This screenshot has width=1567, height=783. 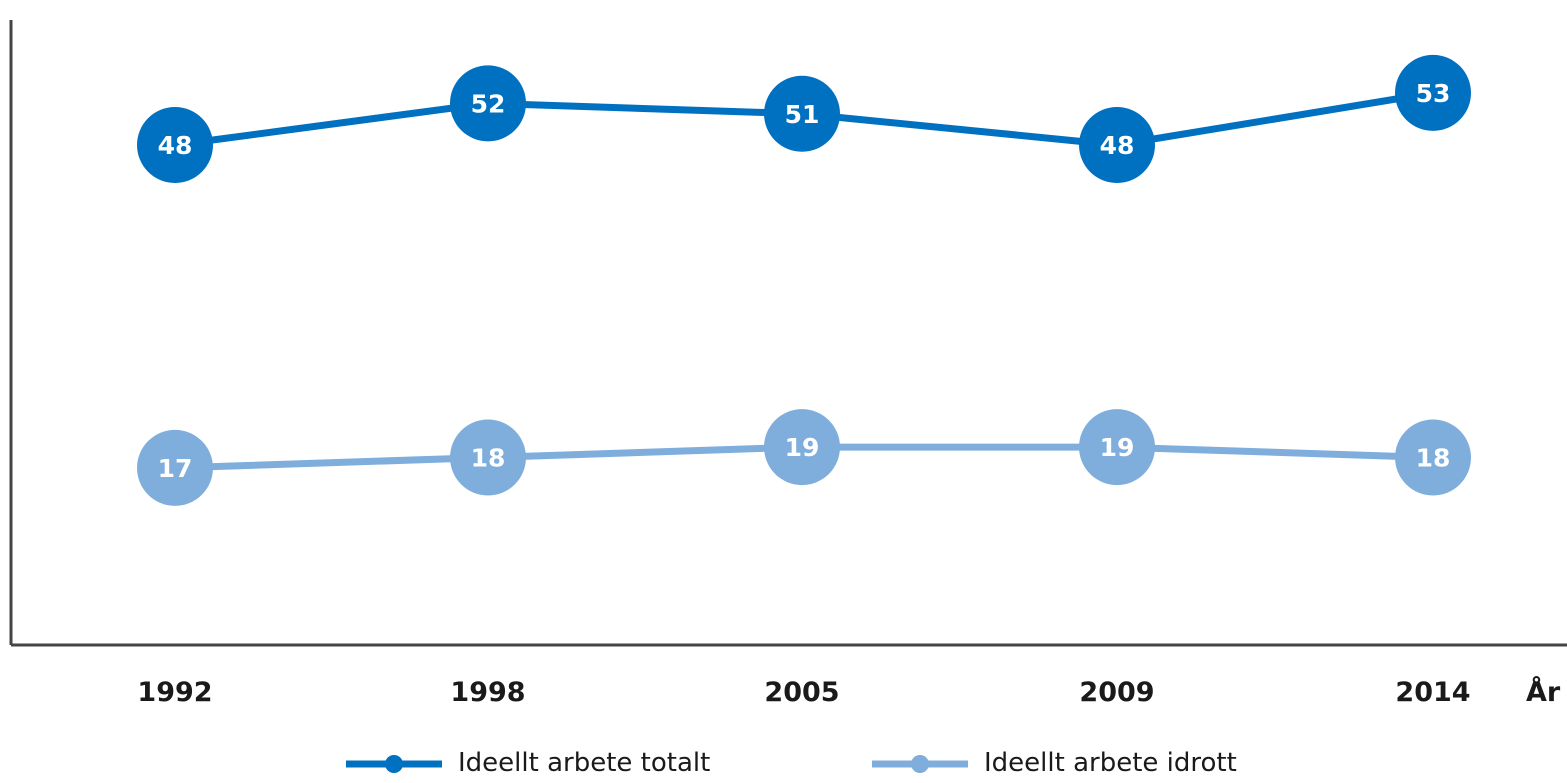 I want to click on data-label: 53, so click(x=1433, y=93).